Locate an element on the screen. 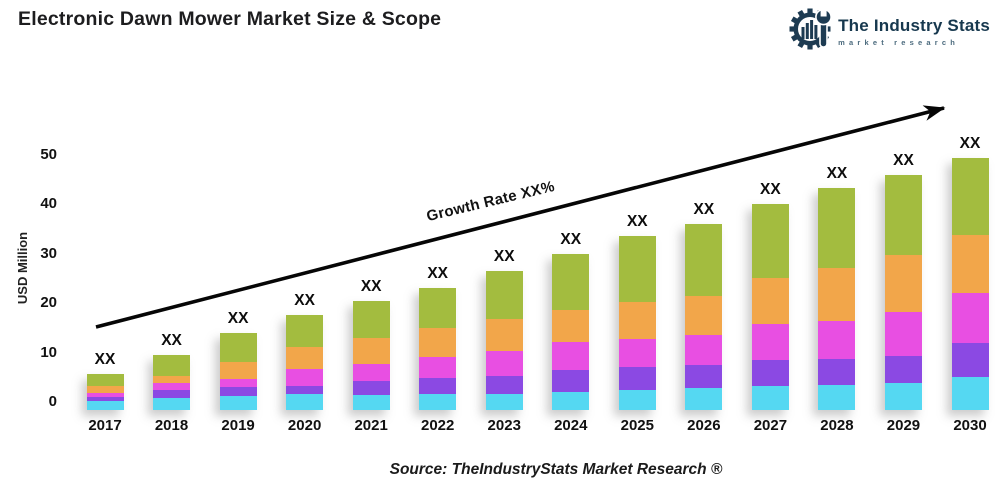  logo-name: The Industry Stats is located at coordinates (914, 25).